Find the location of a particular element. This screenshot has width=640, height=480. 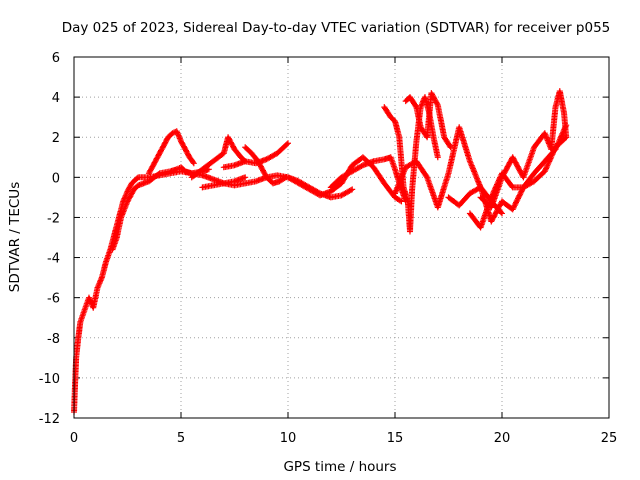

y-tick-label: -2 is located at coordinates (53, 218).